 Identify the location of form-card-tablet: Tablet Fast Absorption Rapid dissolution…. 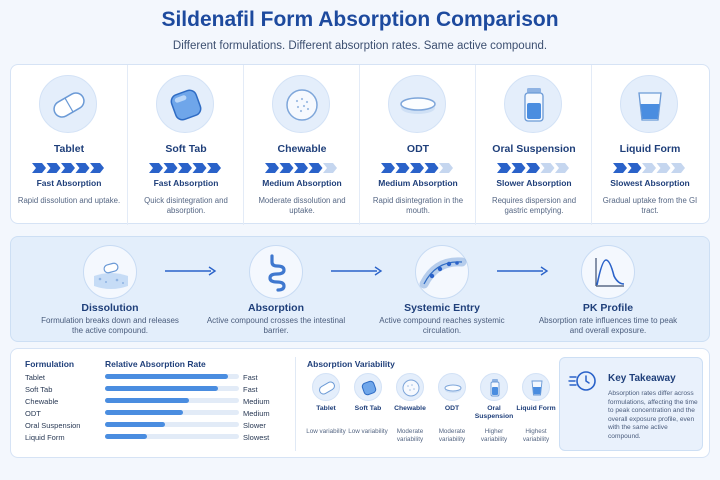
(69, 145).